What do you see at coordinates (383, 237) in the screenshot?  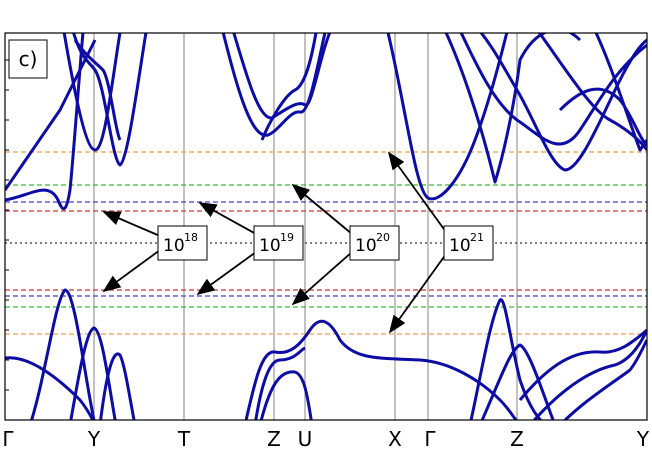 I see `annotation-exponent: 20` at bounding box center [383, 237].